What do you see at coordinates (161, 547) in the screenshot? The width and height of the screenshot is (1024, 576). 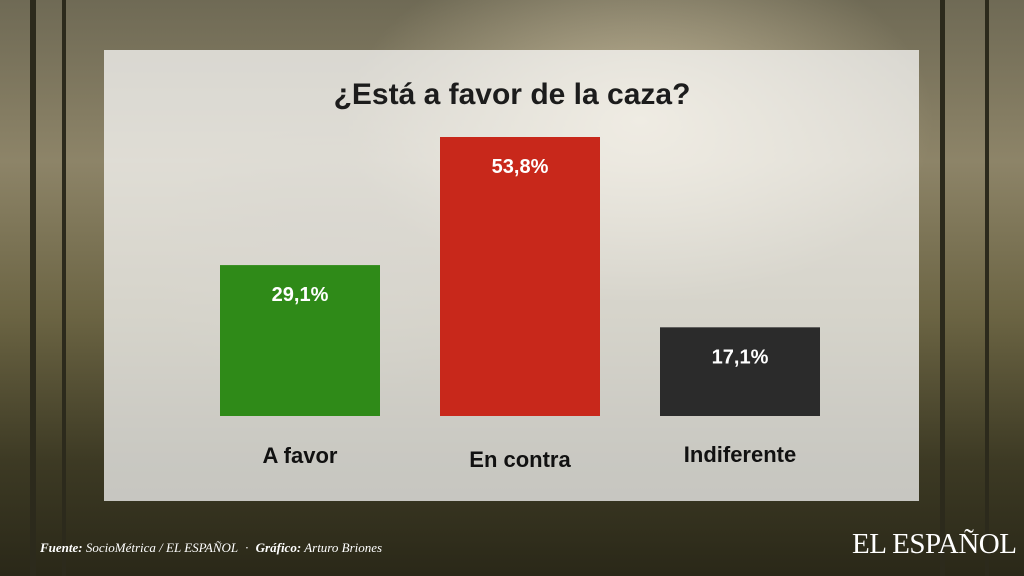 I see `source-value: SocioMétrica / EL ESPAÑOL` at bounding box center [161, 547].